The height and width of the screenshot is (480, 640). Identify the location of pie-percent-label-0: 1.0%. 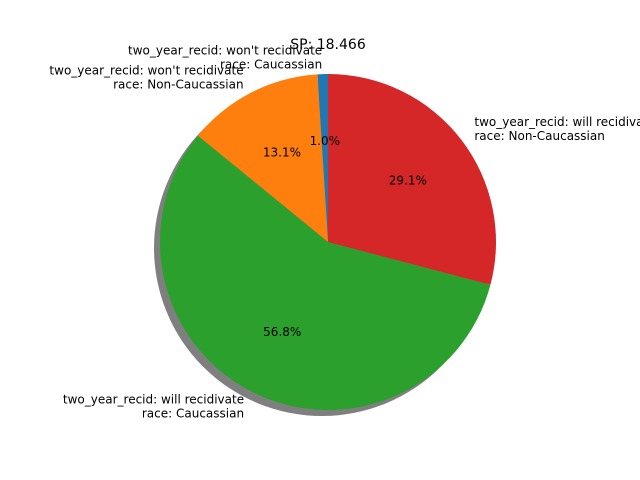
(325, 141).